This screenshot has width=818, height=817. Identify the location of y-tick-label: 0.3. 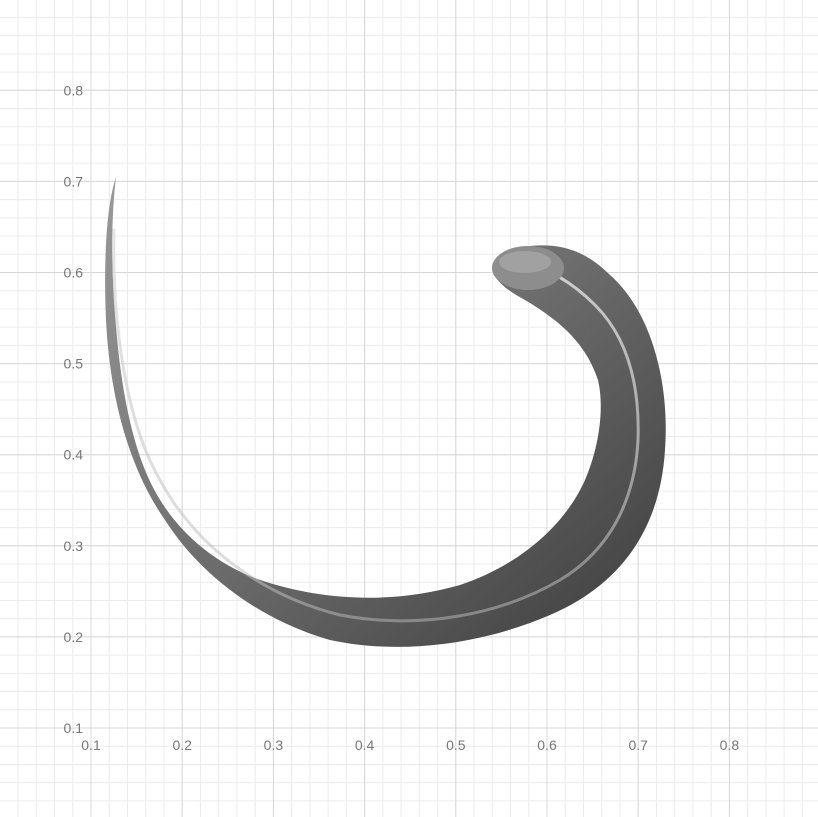
(74, 546).